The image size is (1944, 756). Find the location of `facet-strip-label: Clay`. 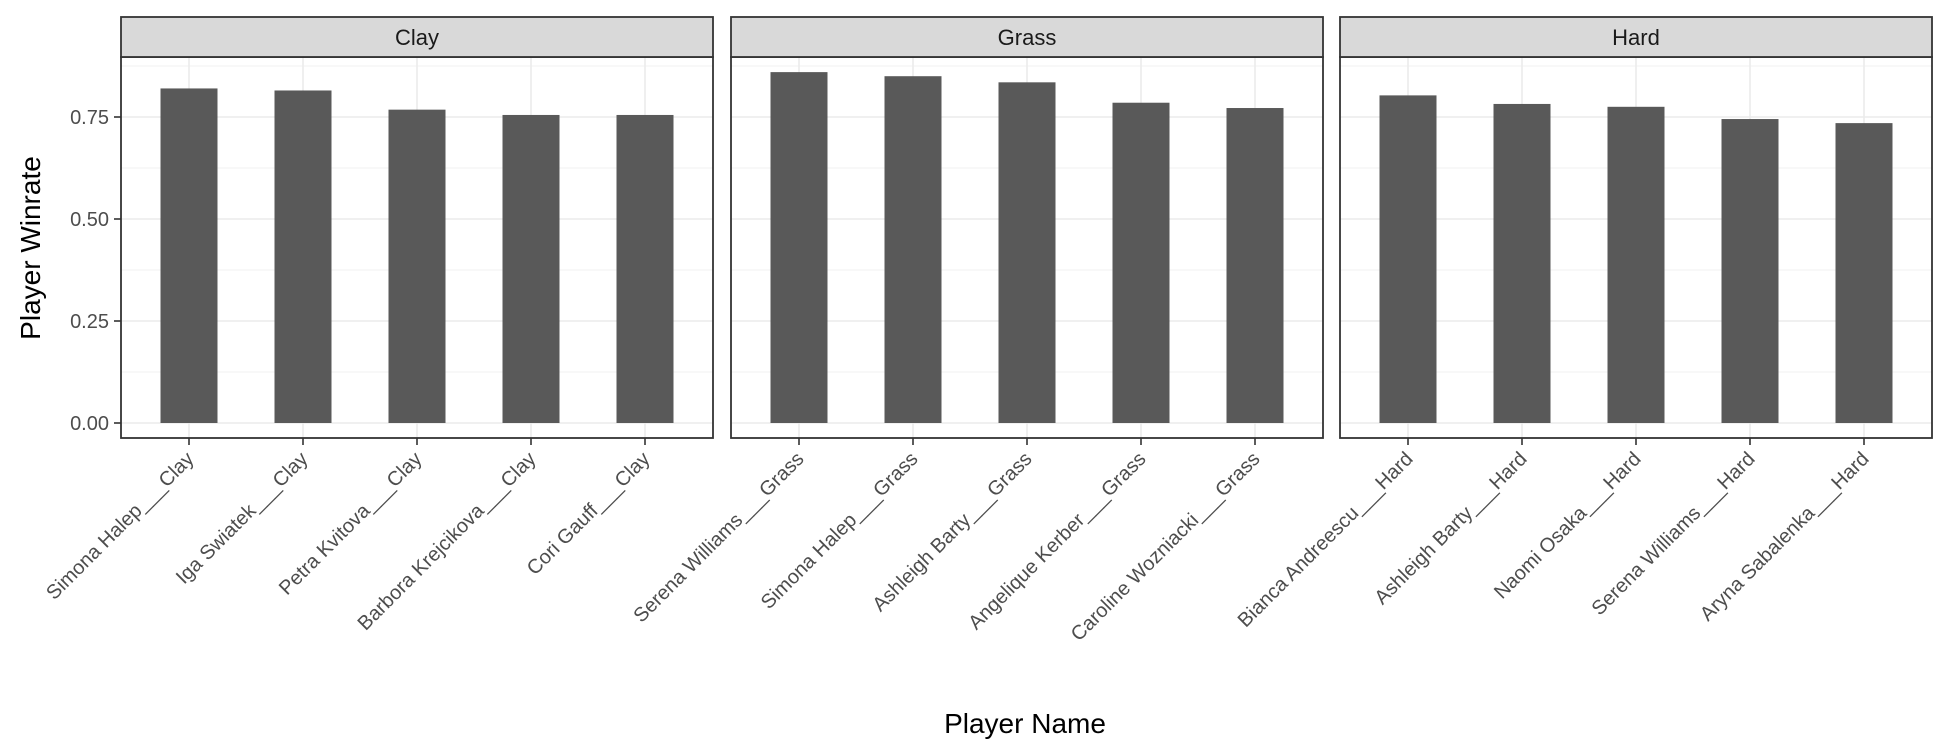

facet-strip-label: Clay is located at coordinates (417, 37).